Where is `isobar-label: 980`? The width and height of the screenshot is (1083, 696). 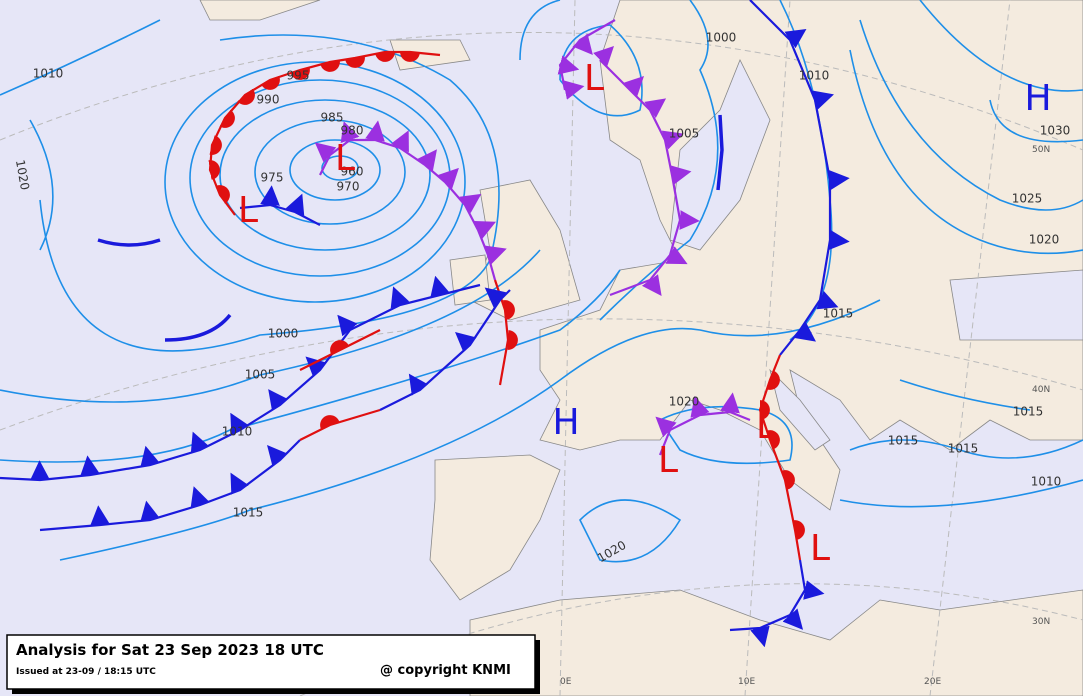 isobar-label: 980 is located at coordinates (352, 131).